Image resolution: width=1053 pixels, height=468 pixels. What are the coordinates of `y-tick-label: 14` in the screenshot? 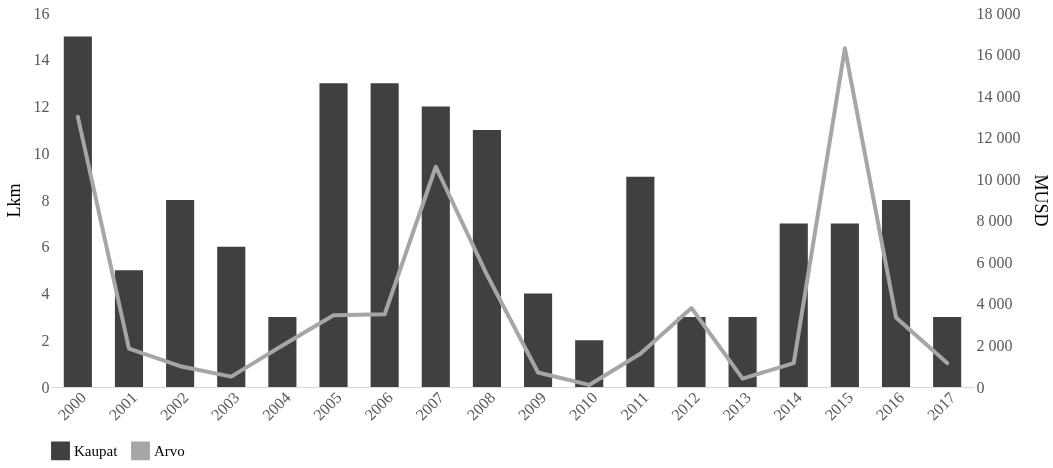 It's located at (41, 60).